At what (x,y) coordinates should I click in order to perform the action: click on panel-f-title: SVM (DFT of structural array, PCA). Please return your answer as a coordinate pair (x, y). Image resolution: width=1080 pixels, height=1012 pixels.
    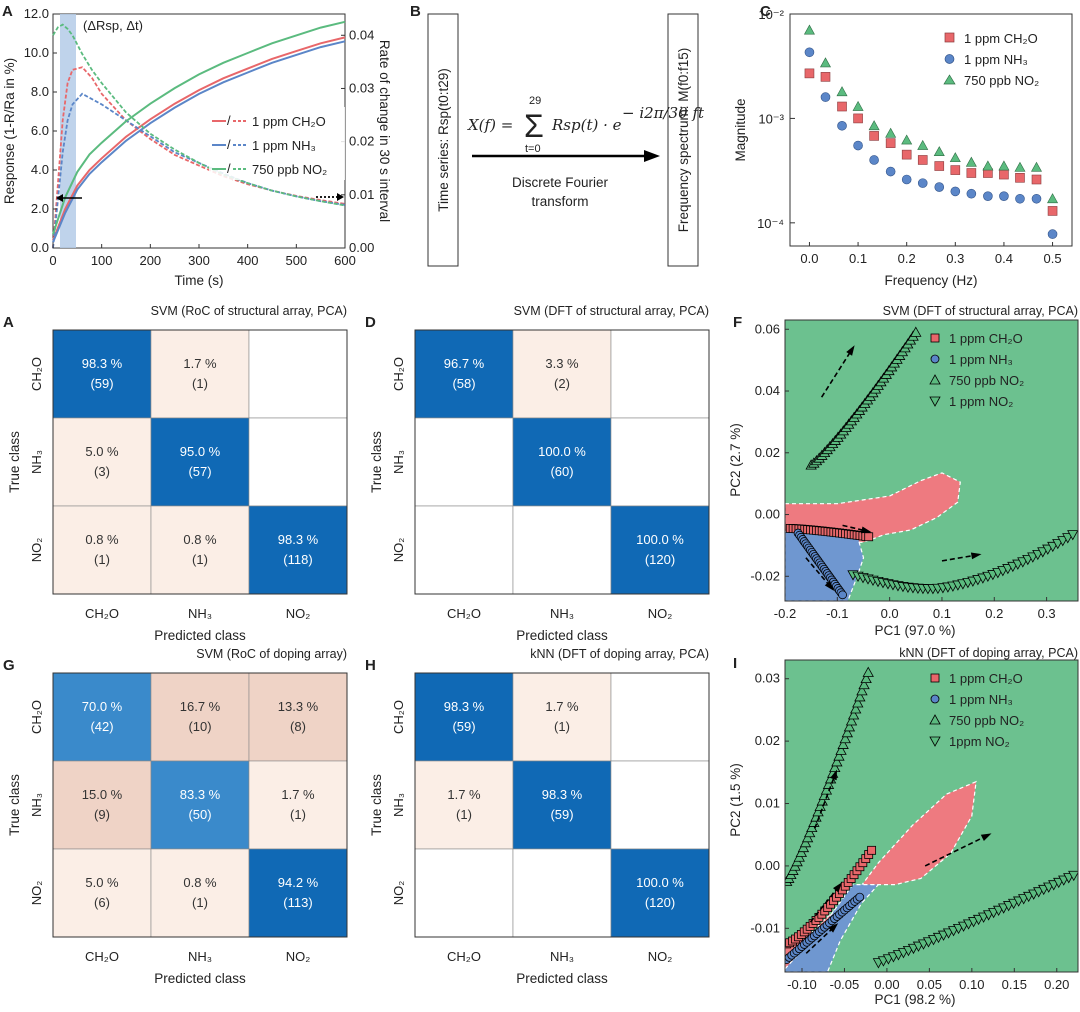
    Looking at the image, I should click on (980, 311).